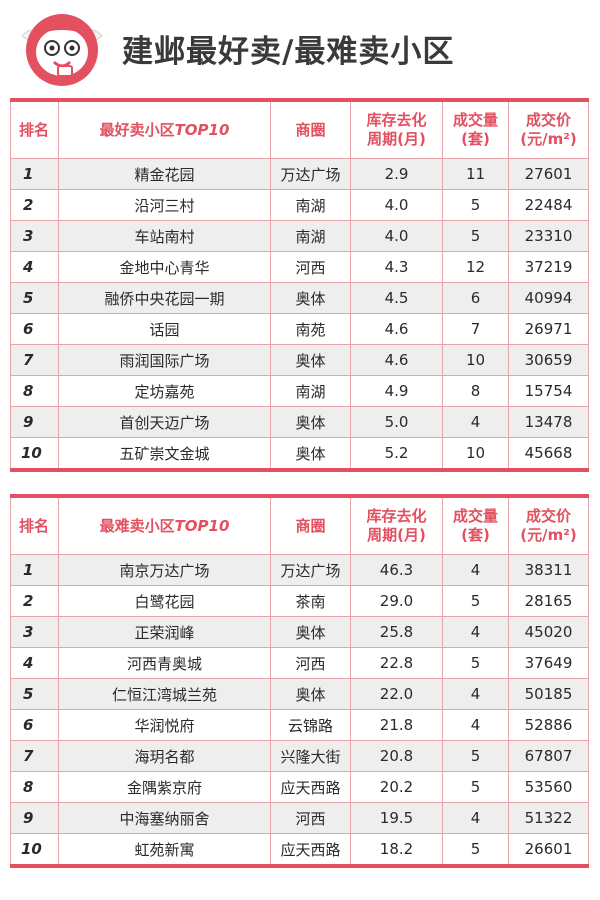  Describe the element at coordinates (164, 632) in the screenshot. I see `community-cell: 正荣润峰` at that location.